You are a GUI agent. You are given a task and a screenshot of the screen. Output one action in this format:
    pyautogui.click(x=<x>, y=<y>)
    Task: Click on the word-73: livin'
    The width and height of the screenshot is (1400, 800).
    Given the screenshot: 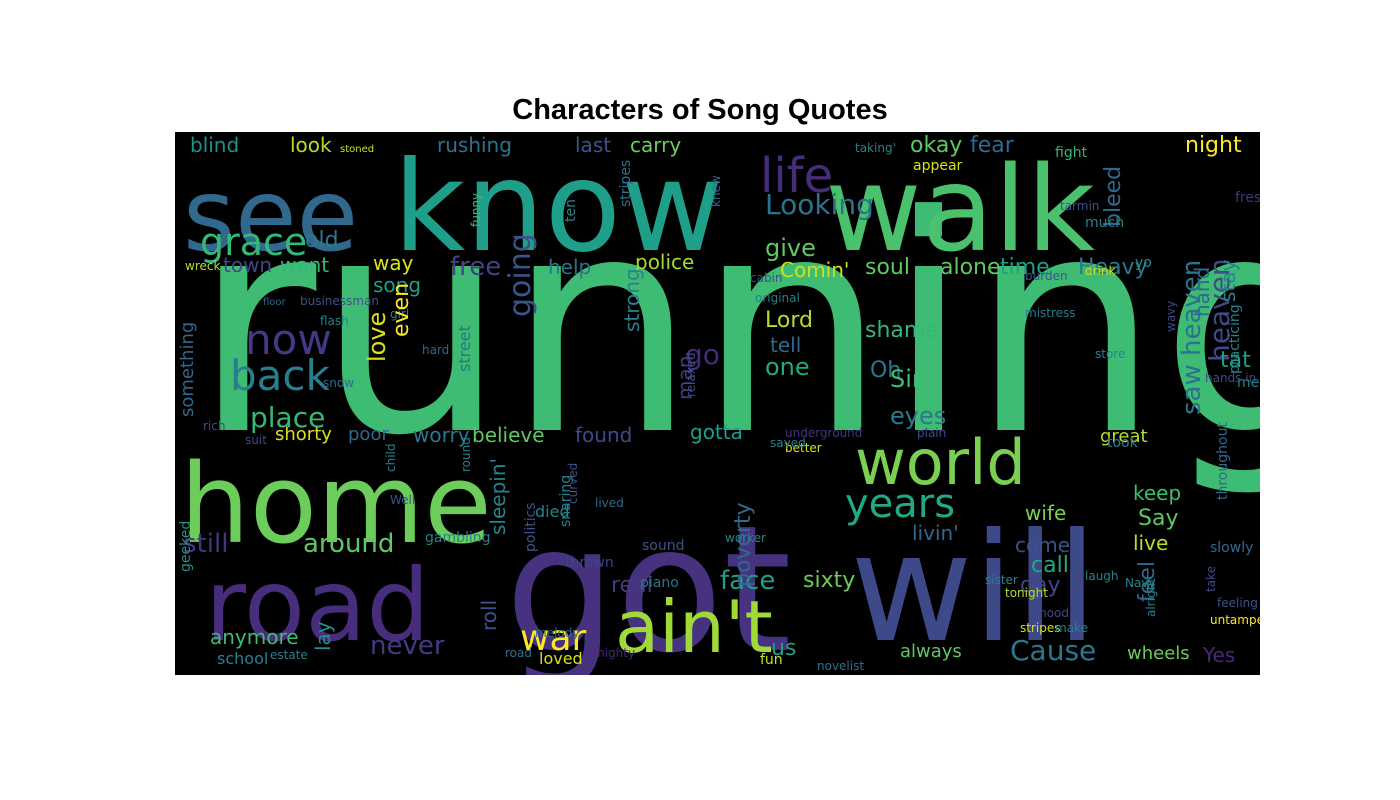 What is the action you would take?
    pyautogui.click(x=935, y=533)
    